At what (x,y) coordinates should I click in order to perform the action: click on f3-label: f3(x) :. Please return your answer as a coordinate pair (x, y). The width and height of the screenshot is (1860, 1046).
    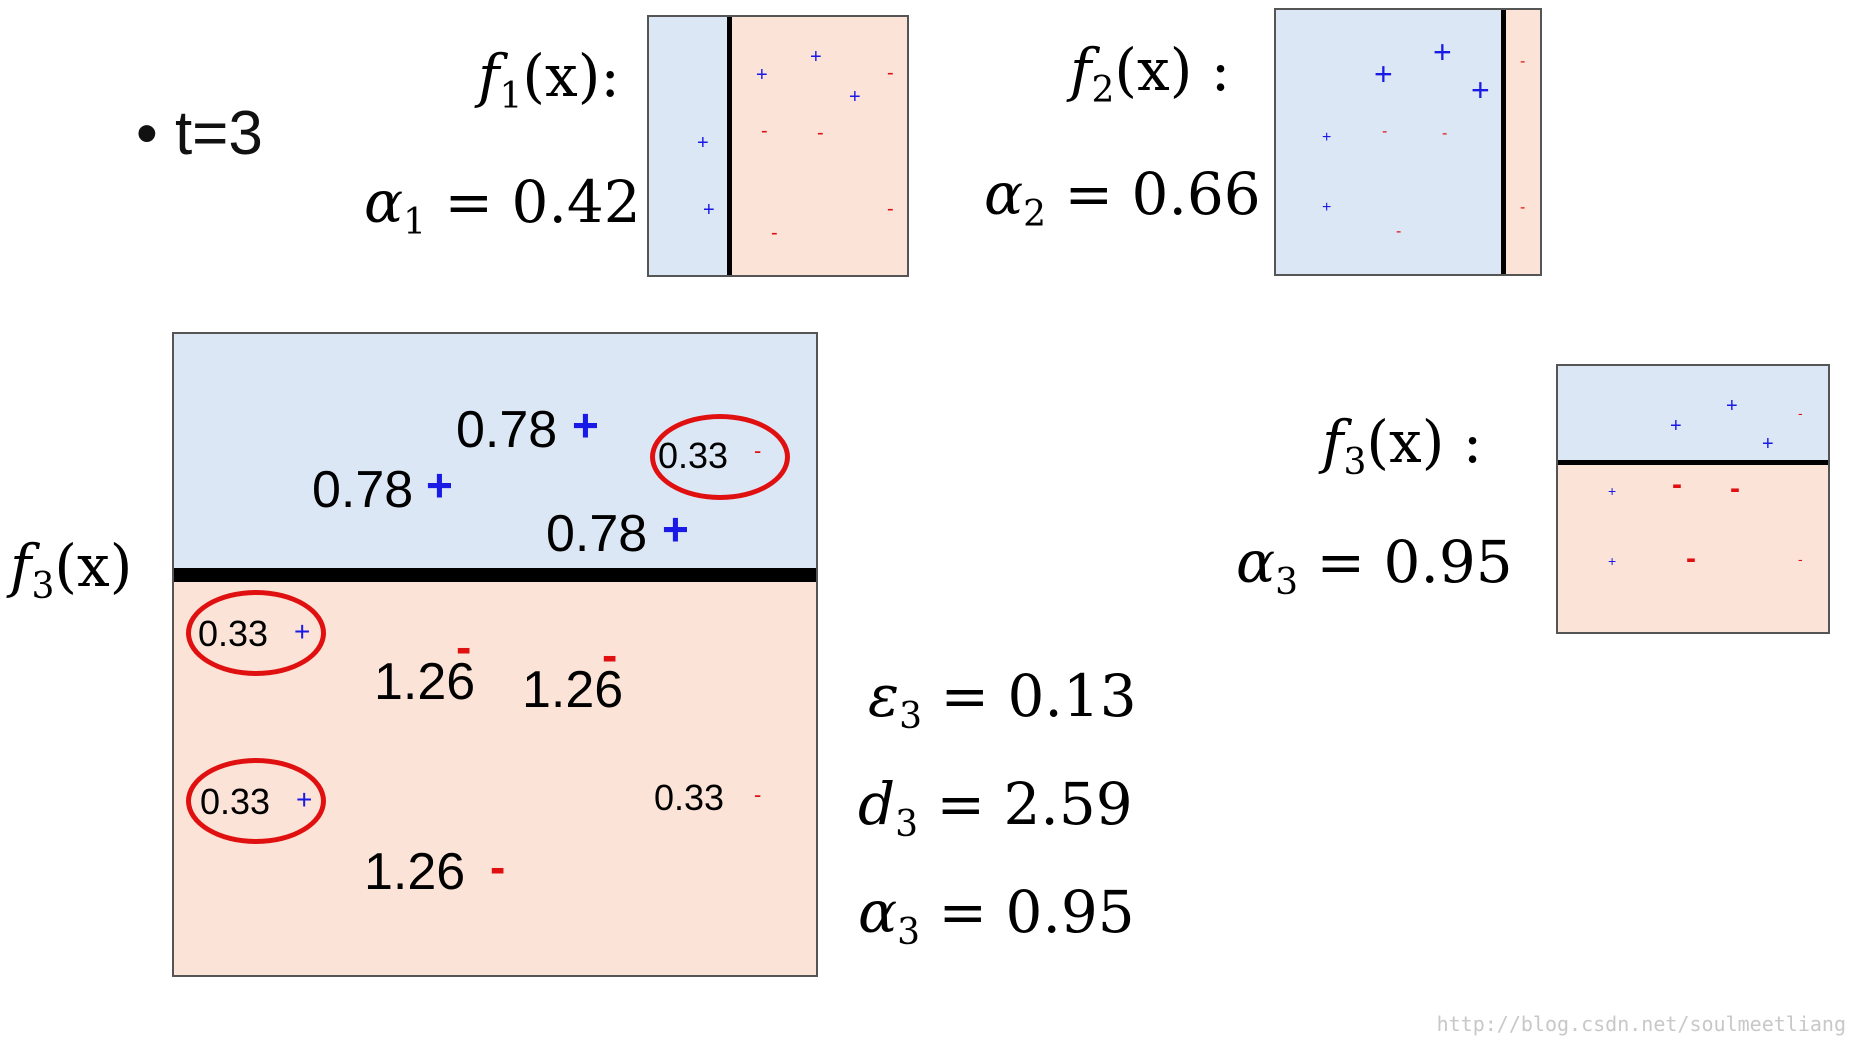
    Looking at the image, I should click on (1402, 445).